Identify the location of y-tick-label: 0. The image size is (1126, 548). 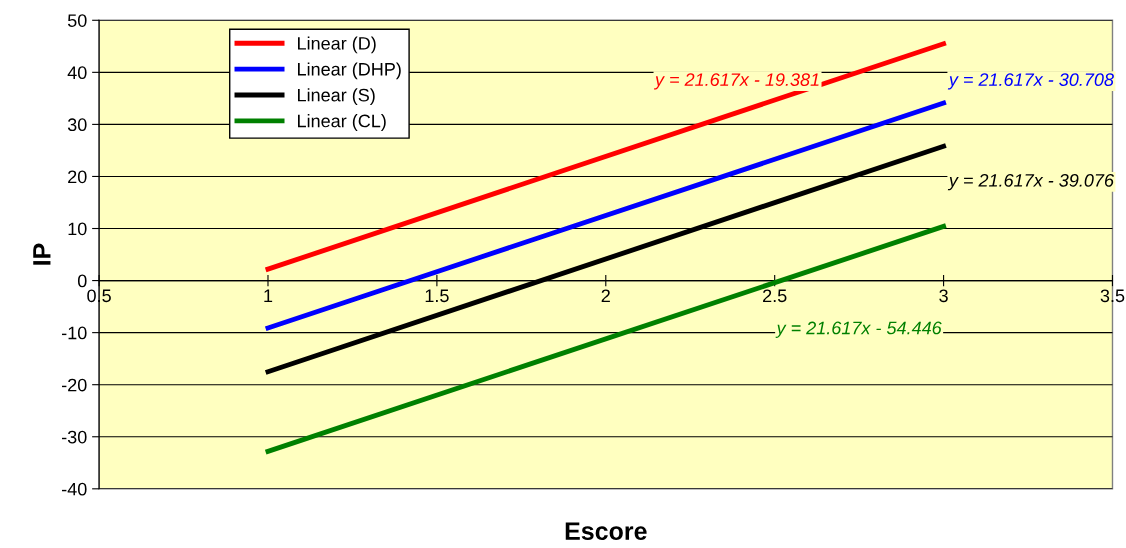
(82, 281).